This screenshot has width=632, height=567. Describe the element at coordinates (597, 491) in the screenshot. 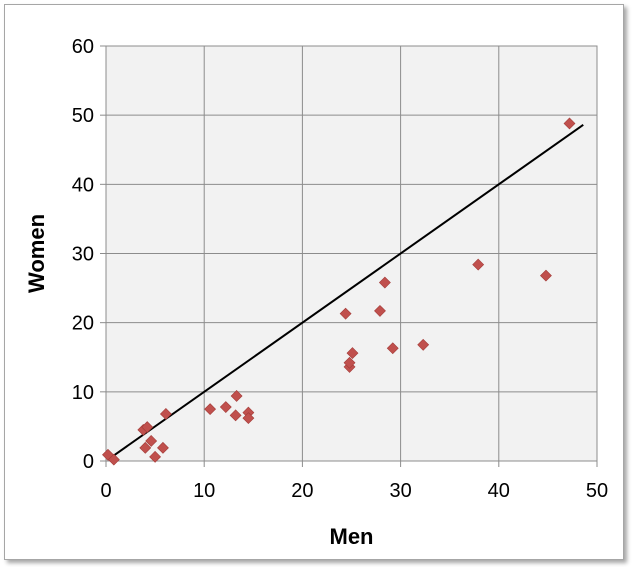

I see `x-tick-label: 50` at that location.